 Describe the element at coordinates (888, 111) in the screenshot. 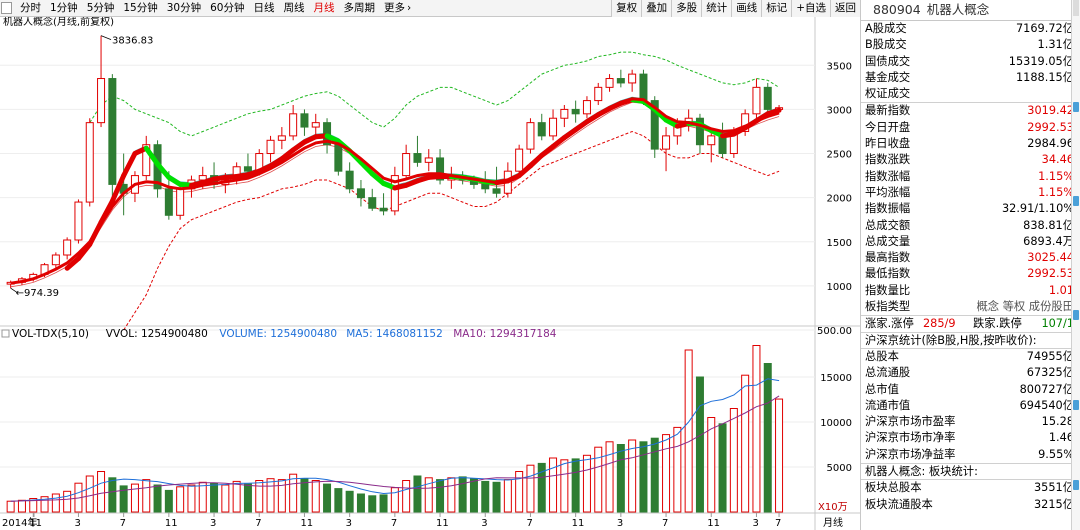

I see `index-quote-label: 最新指数` at that location.